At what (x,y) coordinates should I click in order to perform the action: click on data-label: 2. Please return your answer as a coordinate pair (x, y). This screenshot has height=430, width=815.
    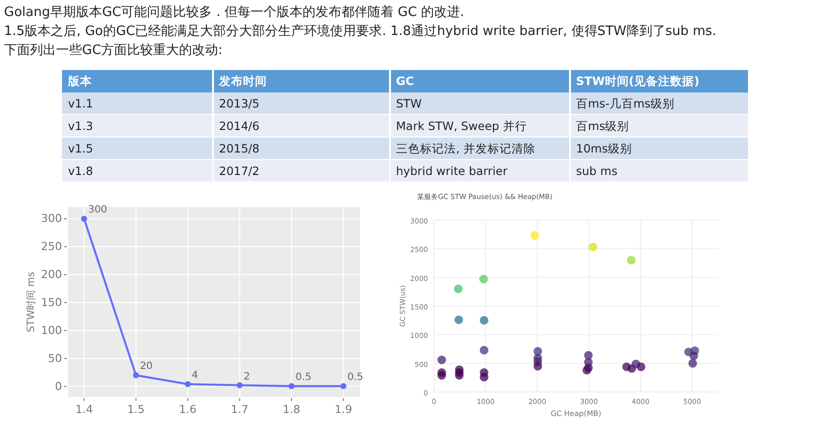
    Looking at the image, I should click on (247, 376).